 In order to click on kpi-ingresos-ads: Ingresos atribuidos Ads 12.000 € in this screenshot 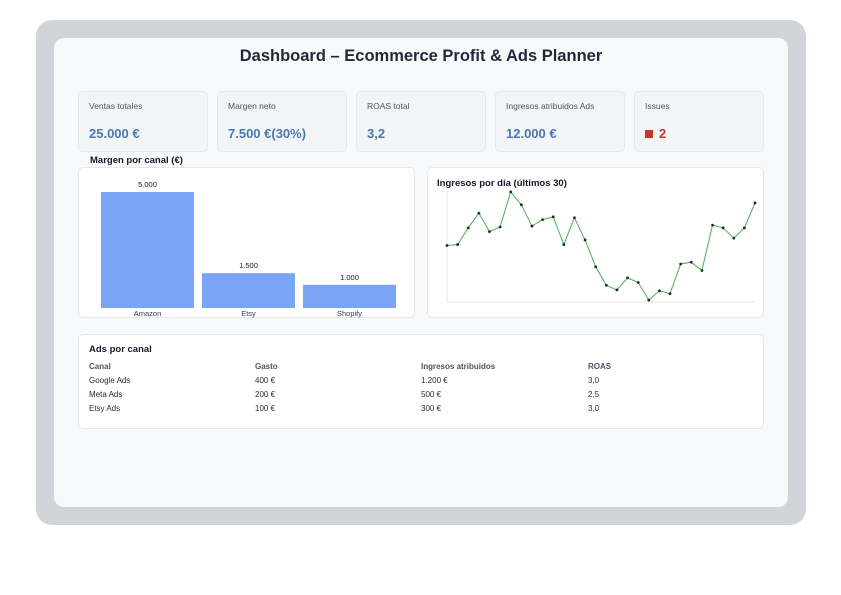, I will do `click(560, 121)`.